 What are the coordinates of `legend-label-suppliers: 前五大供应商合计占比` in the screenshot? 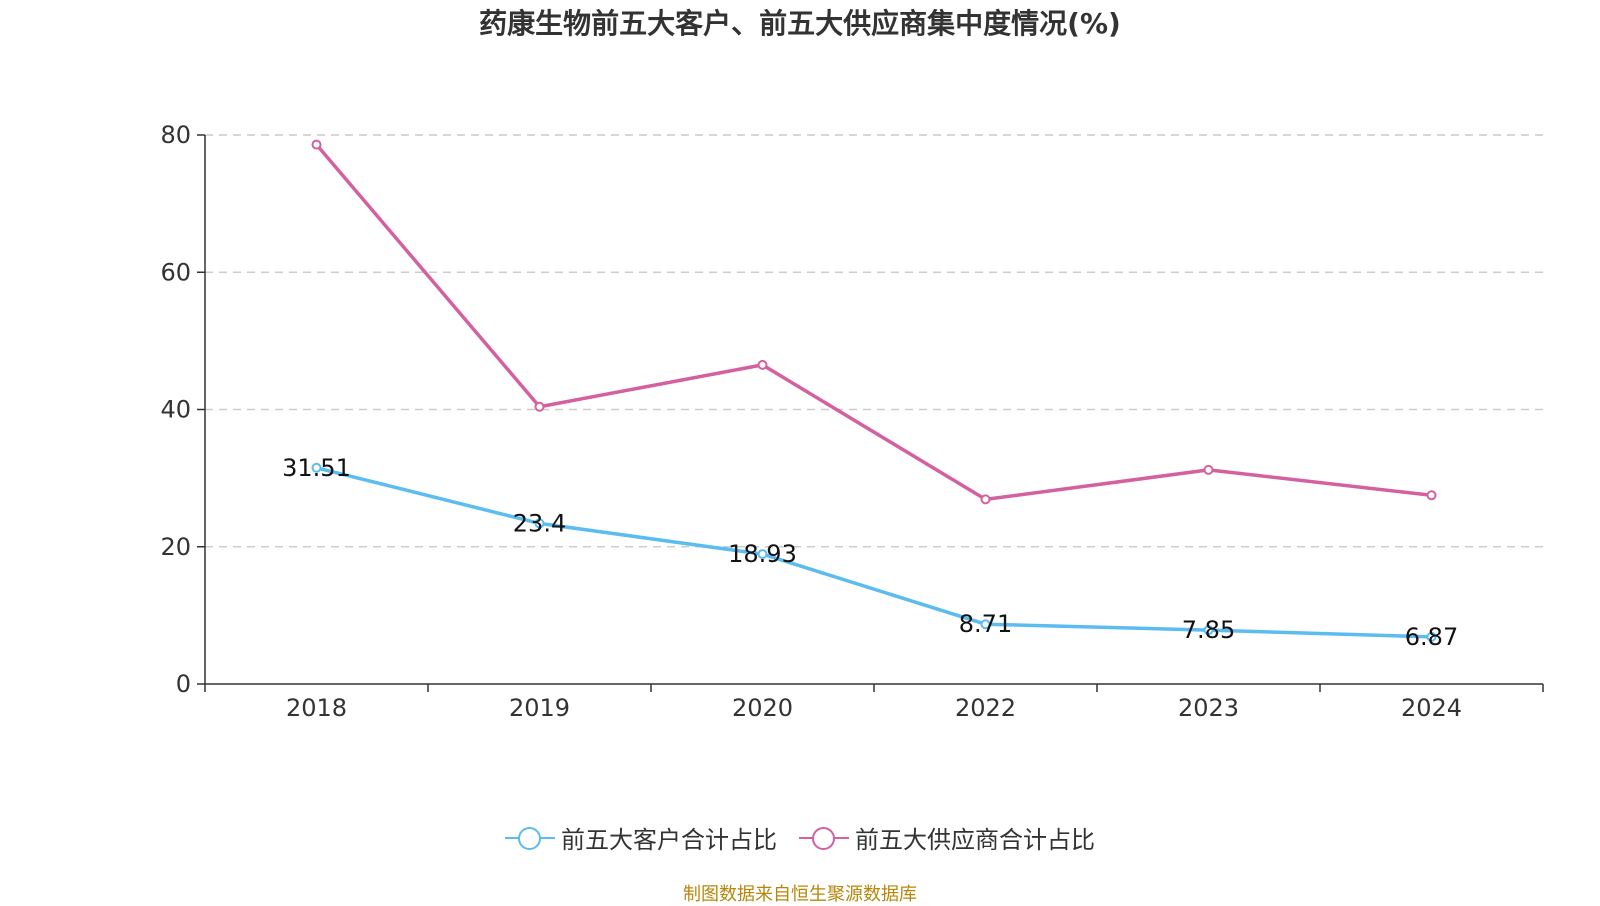 It's located at (975, 840).